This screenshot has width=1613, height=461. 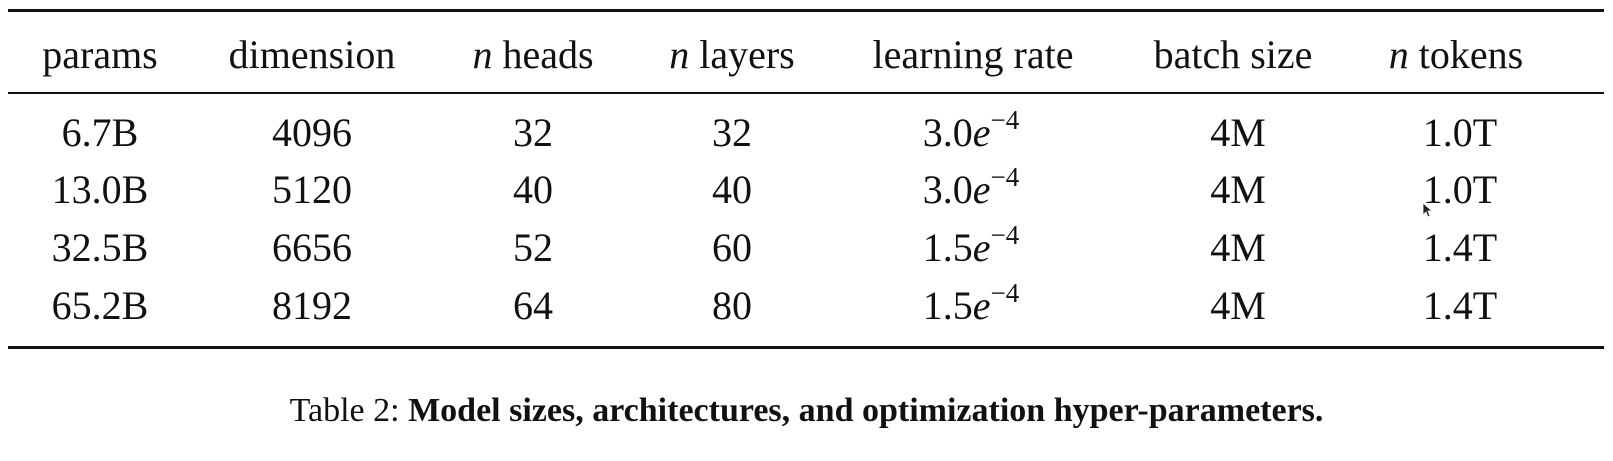 What do you see at coordinates (806, 247) in the screenshot?
I see `table-row: 32.5B 6656 52 60 1.5e−4 4M 1.4T` at bounding box center [806, 247].